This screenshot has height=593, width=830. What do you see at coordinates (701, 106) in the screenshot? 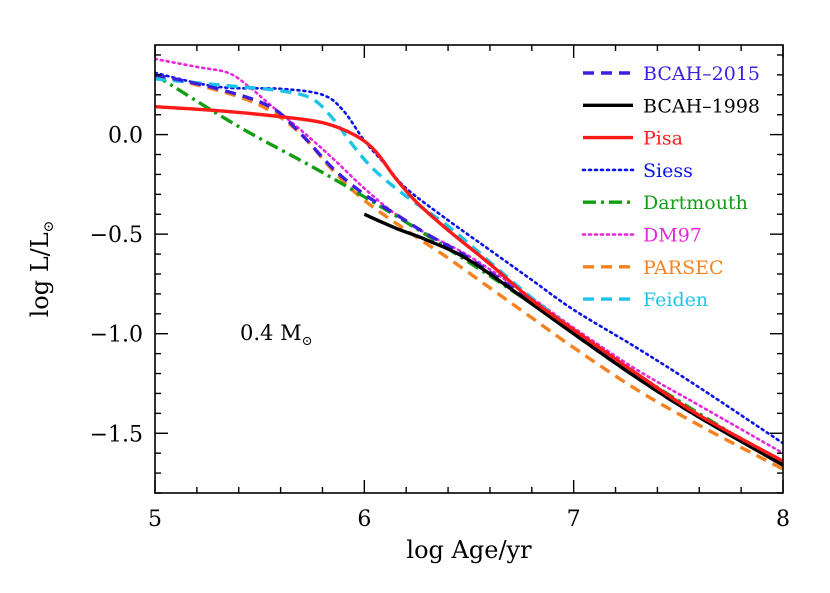
I see `legend-label-bcah-1998: BCAH–1998` at bounding box center [701, 106].